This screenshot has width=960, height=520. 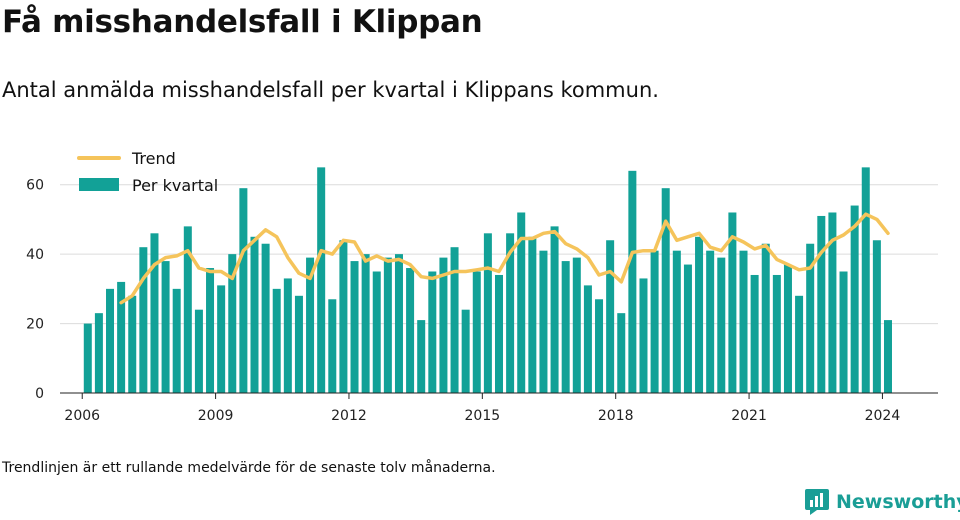 I want to click on newsworthy-logo-icon, so click(x=817, y=502).